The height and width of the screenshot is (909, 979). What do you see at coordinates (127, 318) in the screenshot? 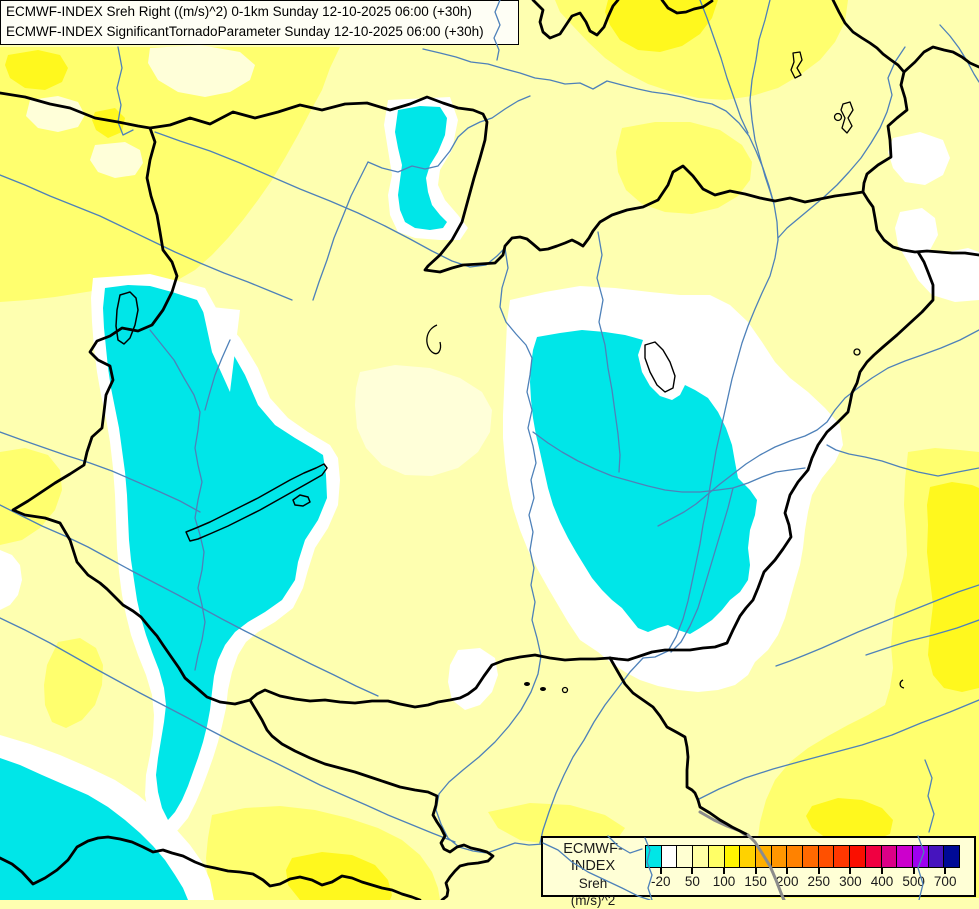
I see `lake-ferto` at bounding box center [127, 318].